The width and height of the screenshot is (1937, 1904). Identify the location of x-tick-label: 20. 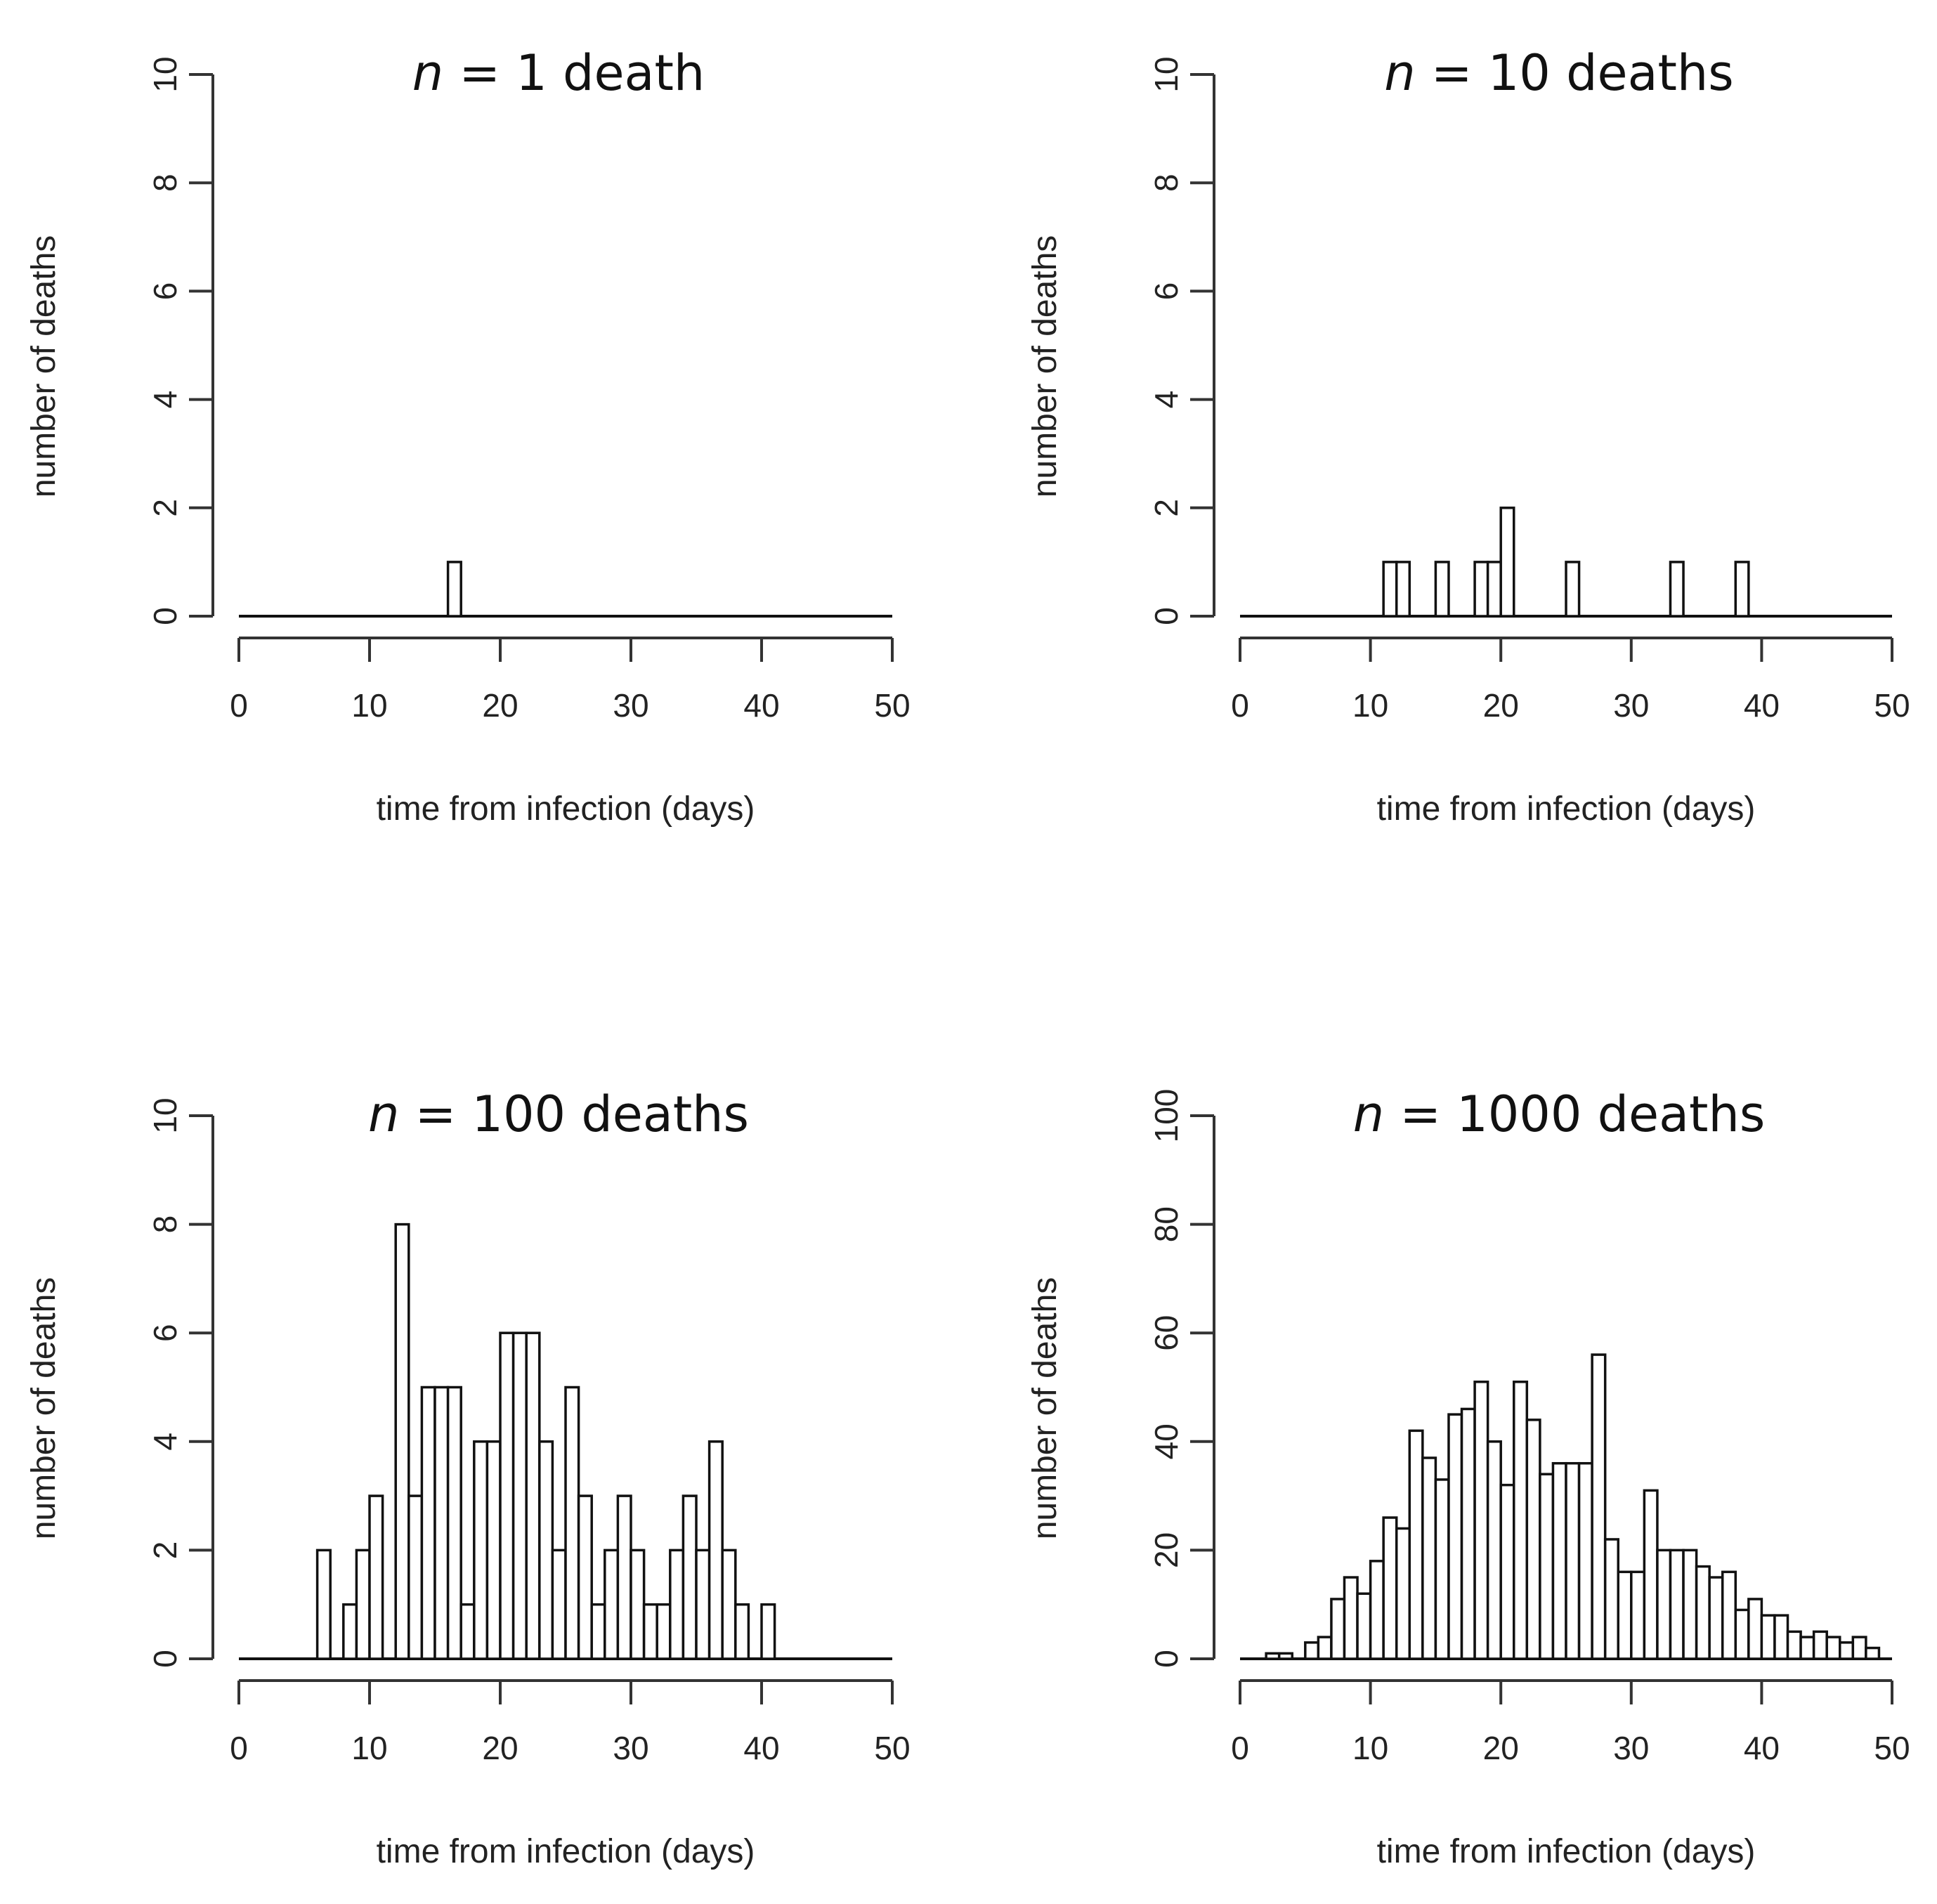
(1501, 706).